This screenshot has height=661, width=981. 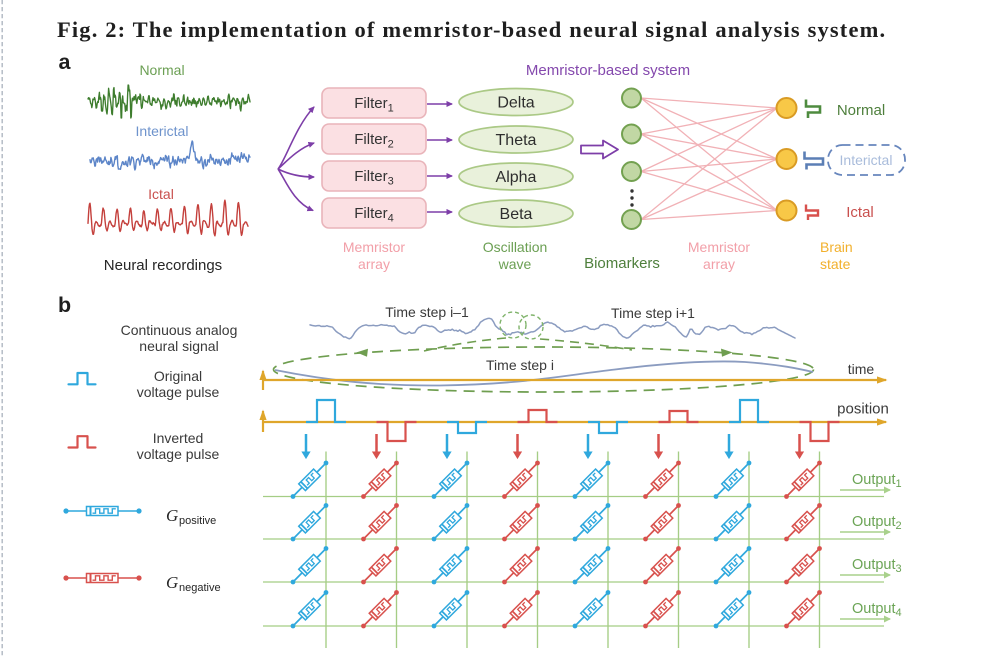 I want to click on svg-text: Biomarkers, so click(x=622, y=263).